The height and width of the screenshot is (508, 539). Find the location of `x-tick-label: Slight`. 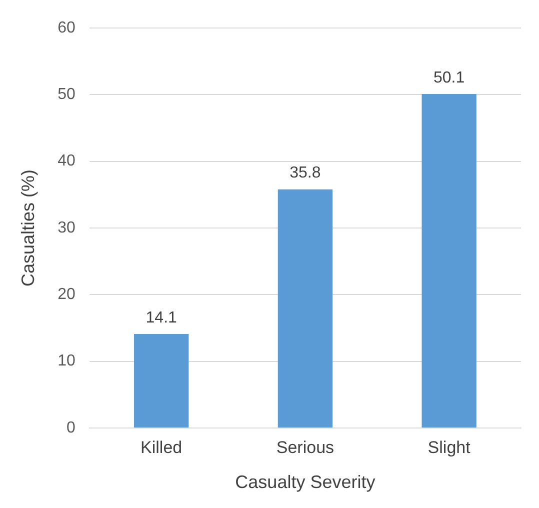

x-tick-label: Slight is located at coordinates (449, 447).